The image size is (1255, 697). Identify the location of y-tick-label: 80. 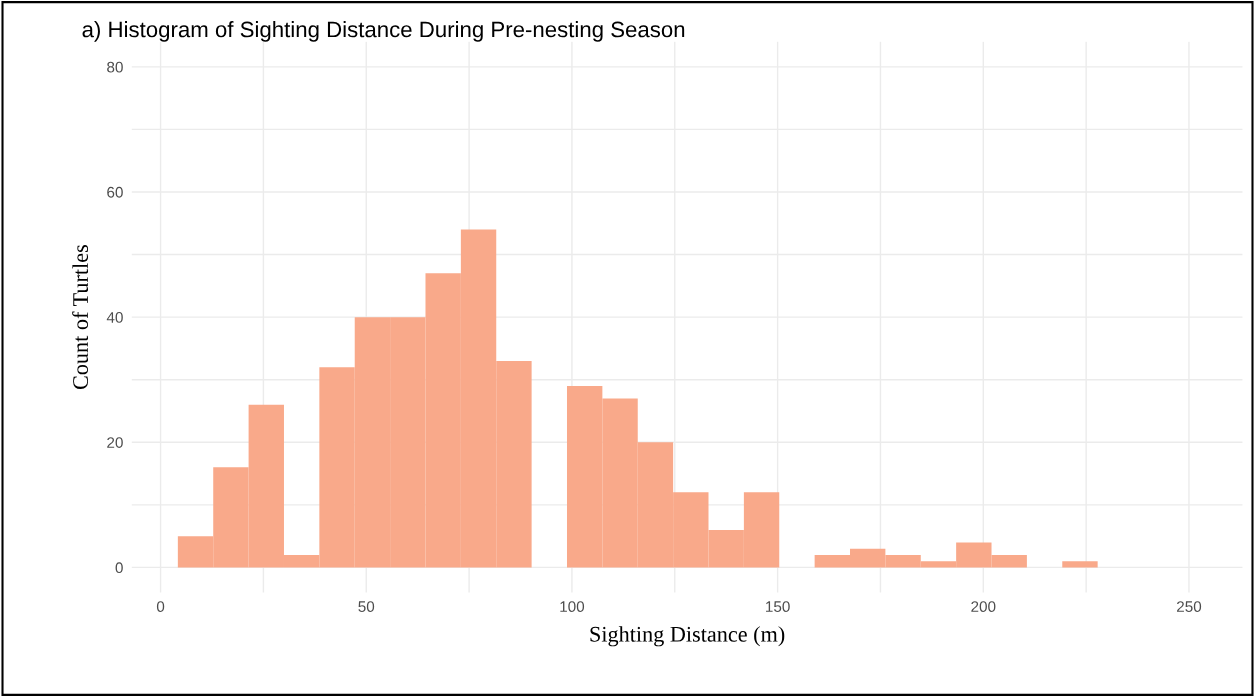
(115, 67).